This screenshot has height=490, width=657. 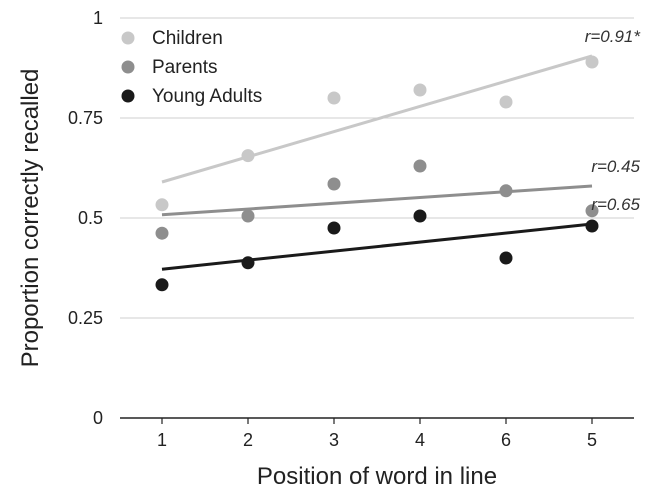 I want to click on legend: Children Parents Young Adults, so click(x=191, y=67).